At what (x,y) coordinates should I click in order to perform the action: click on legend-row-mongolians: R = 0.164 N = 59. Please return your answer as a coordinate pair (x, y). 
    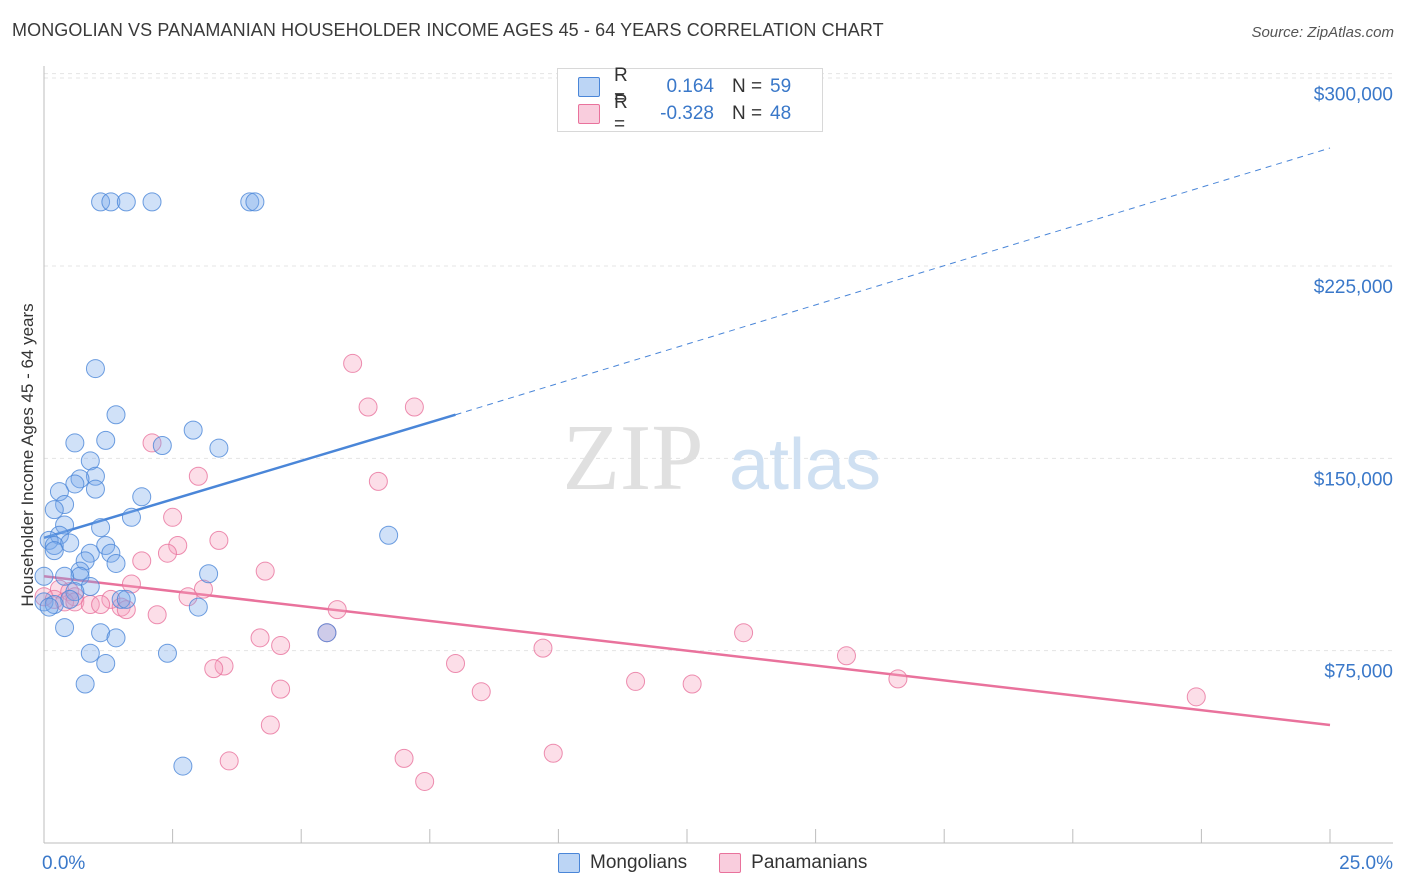
    Looking at the image, I should click on (685, 86).